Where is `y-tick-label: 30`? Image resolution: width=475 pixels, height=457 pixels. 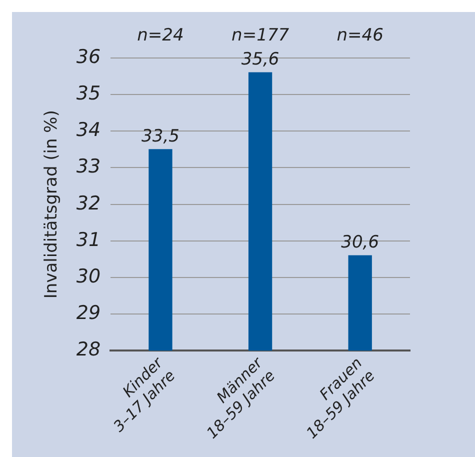
y-tick-label: 30 is located at coordinates (88, 276).